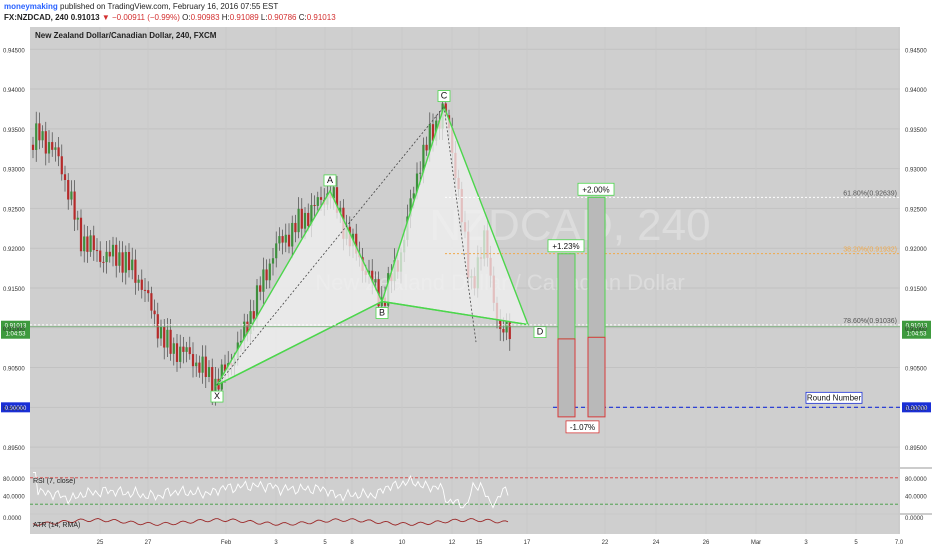 This screenshot has height=550, width=932. I want to click on point-label-x: X, so click(217, 396).